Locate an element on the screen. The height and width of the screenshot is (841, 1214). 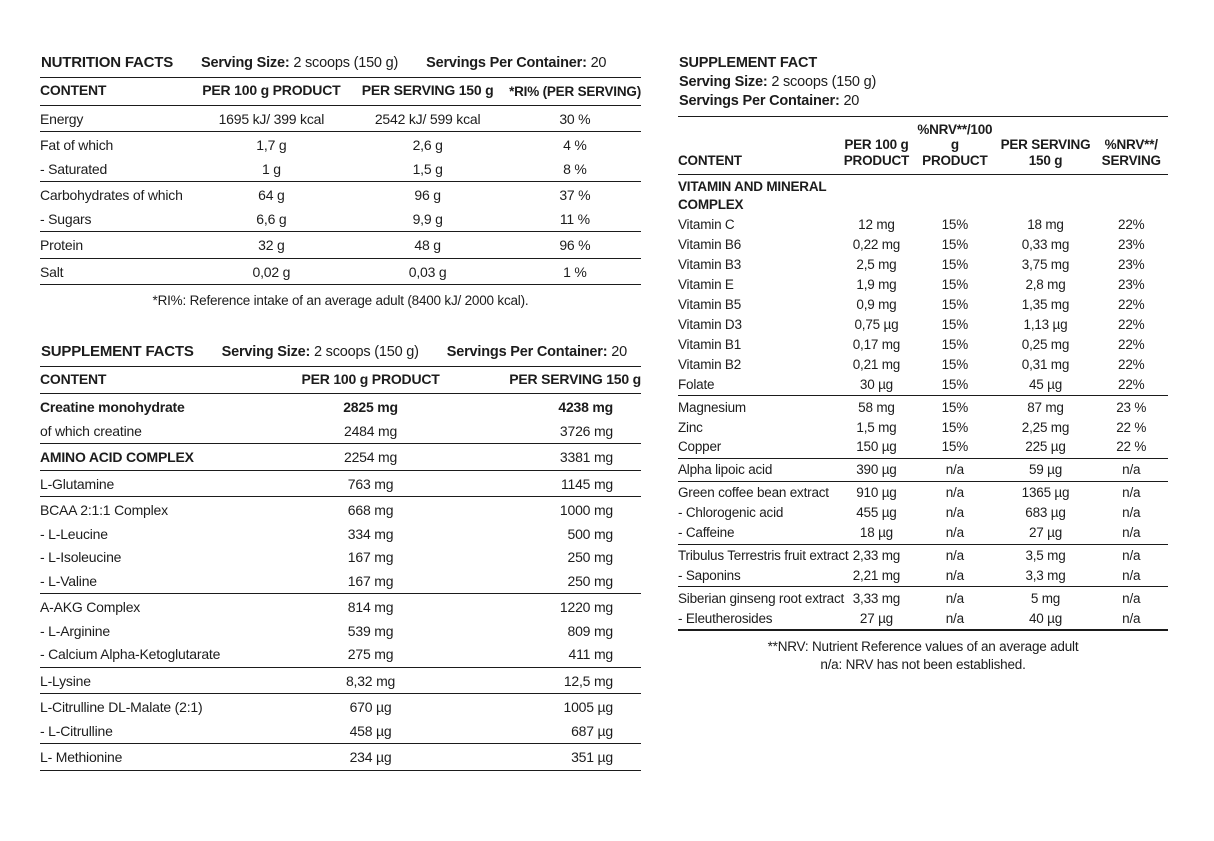
row-value: 500 mg is located at coordinates (590, 533).